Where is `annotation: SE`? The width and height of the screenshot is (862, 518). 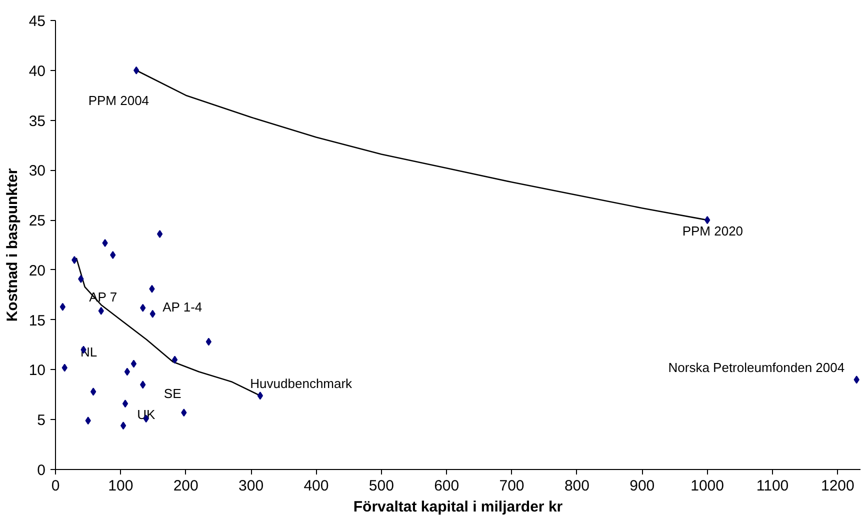 annotation: SE is located at coordinates (173, 394).